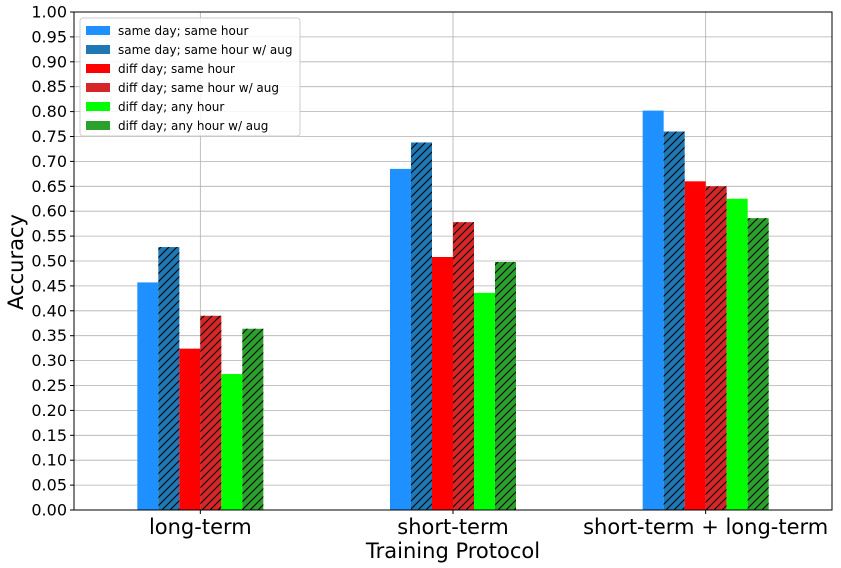 This screenshot has height=568, width=841. I want to click on y-tick-label: 0.90, so click(49, 61).